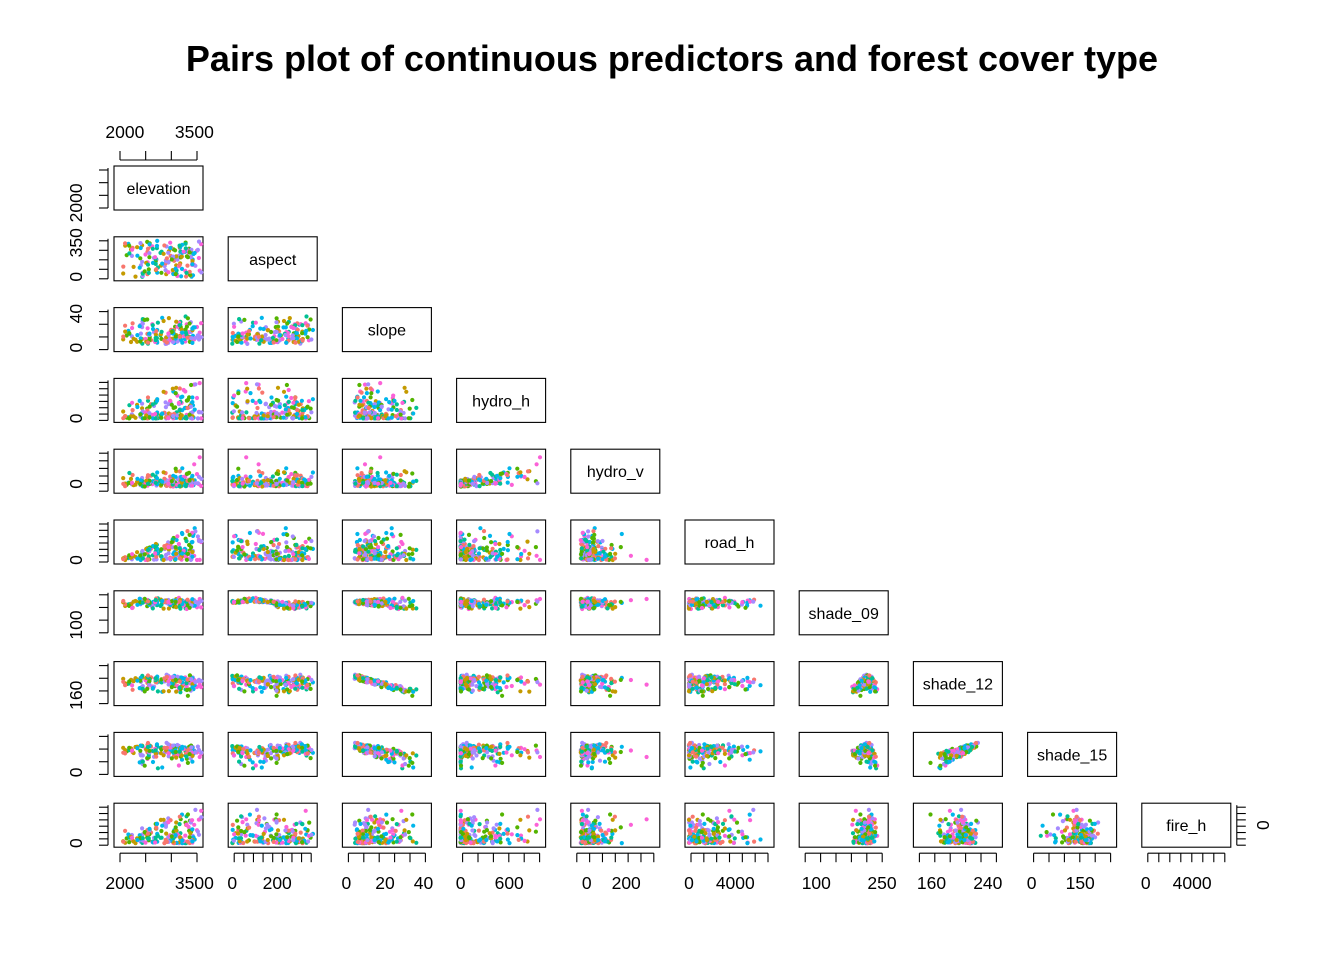 The image size is (1344, 960). I want to click on diagonal-panel-road_h, so click(729, 542).